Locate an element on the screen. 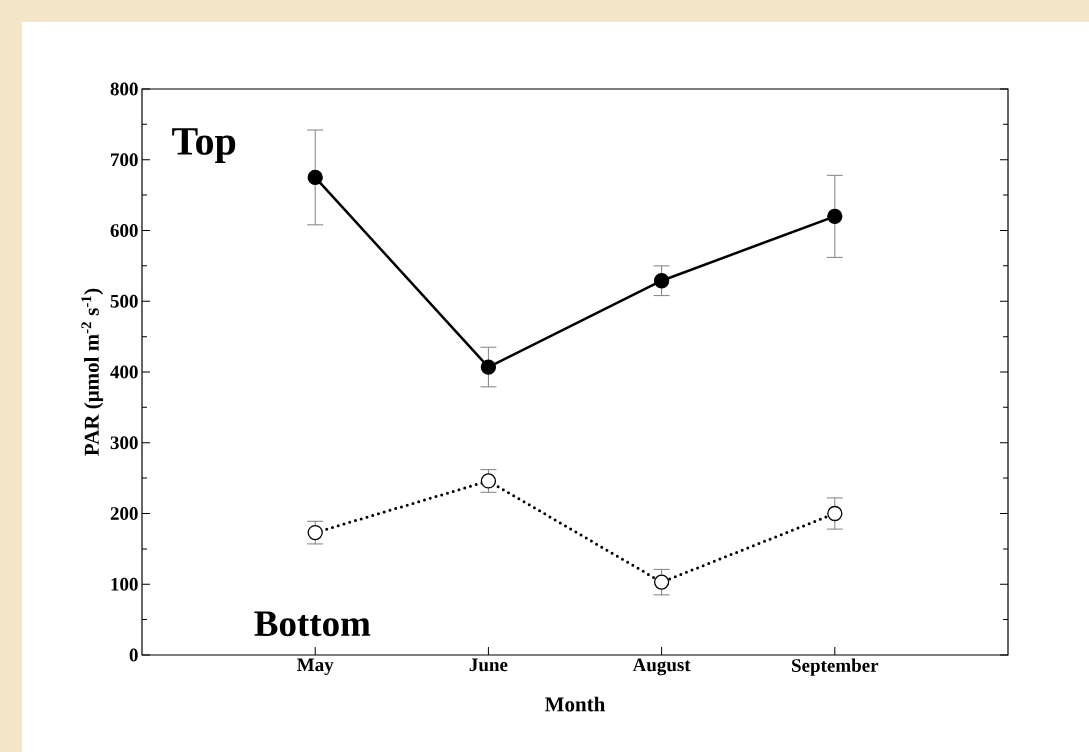 This screenshot has height=752, width=1089. y-tick-label: 0 is located at coordinates (133, 655).